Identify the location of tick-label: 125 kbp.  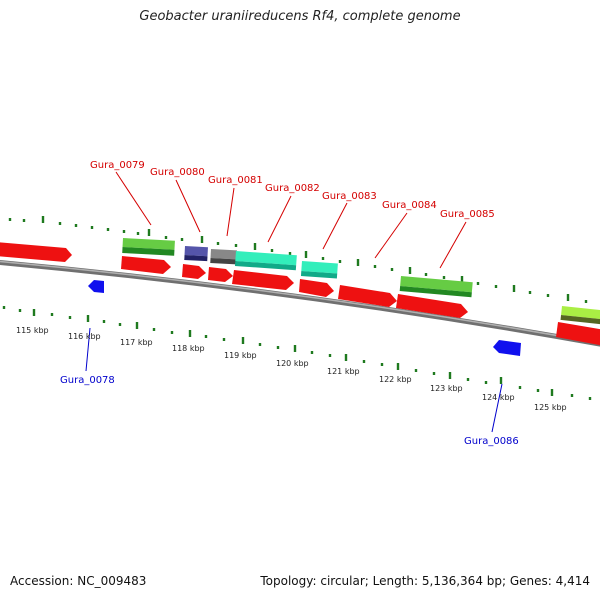
(550, 407).